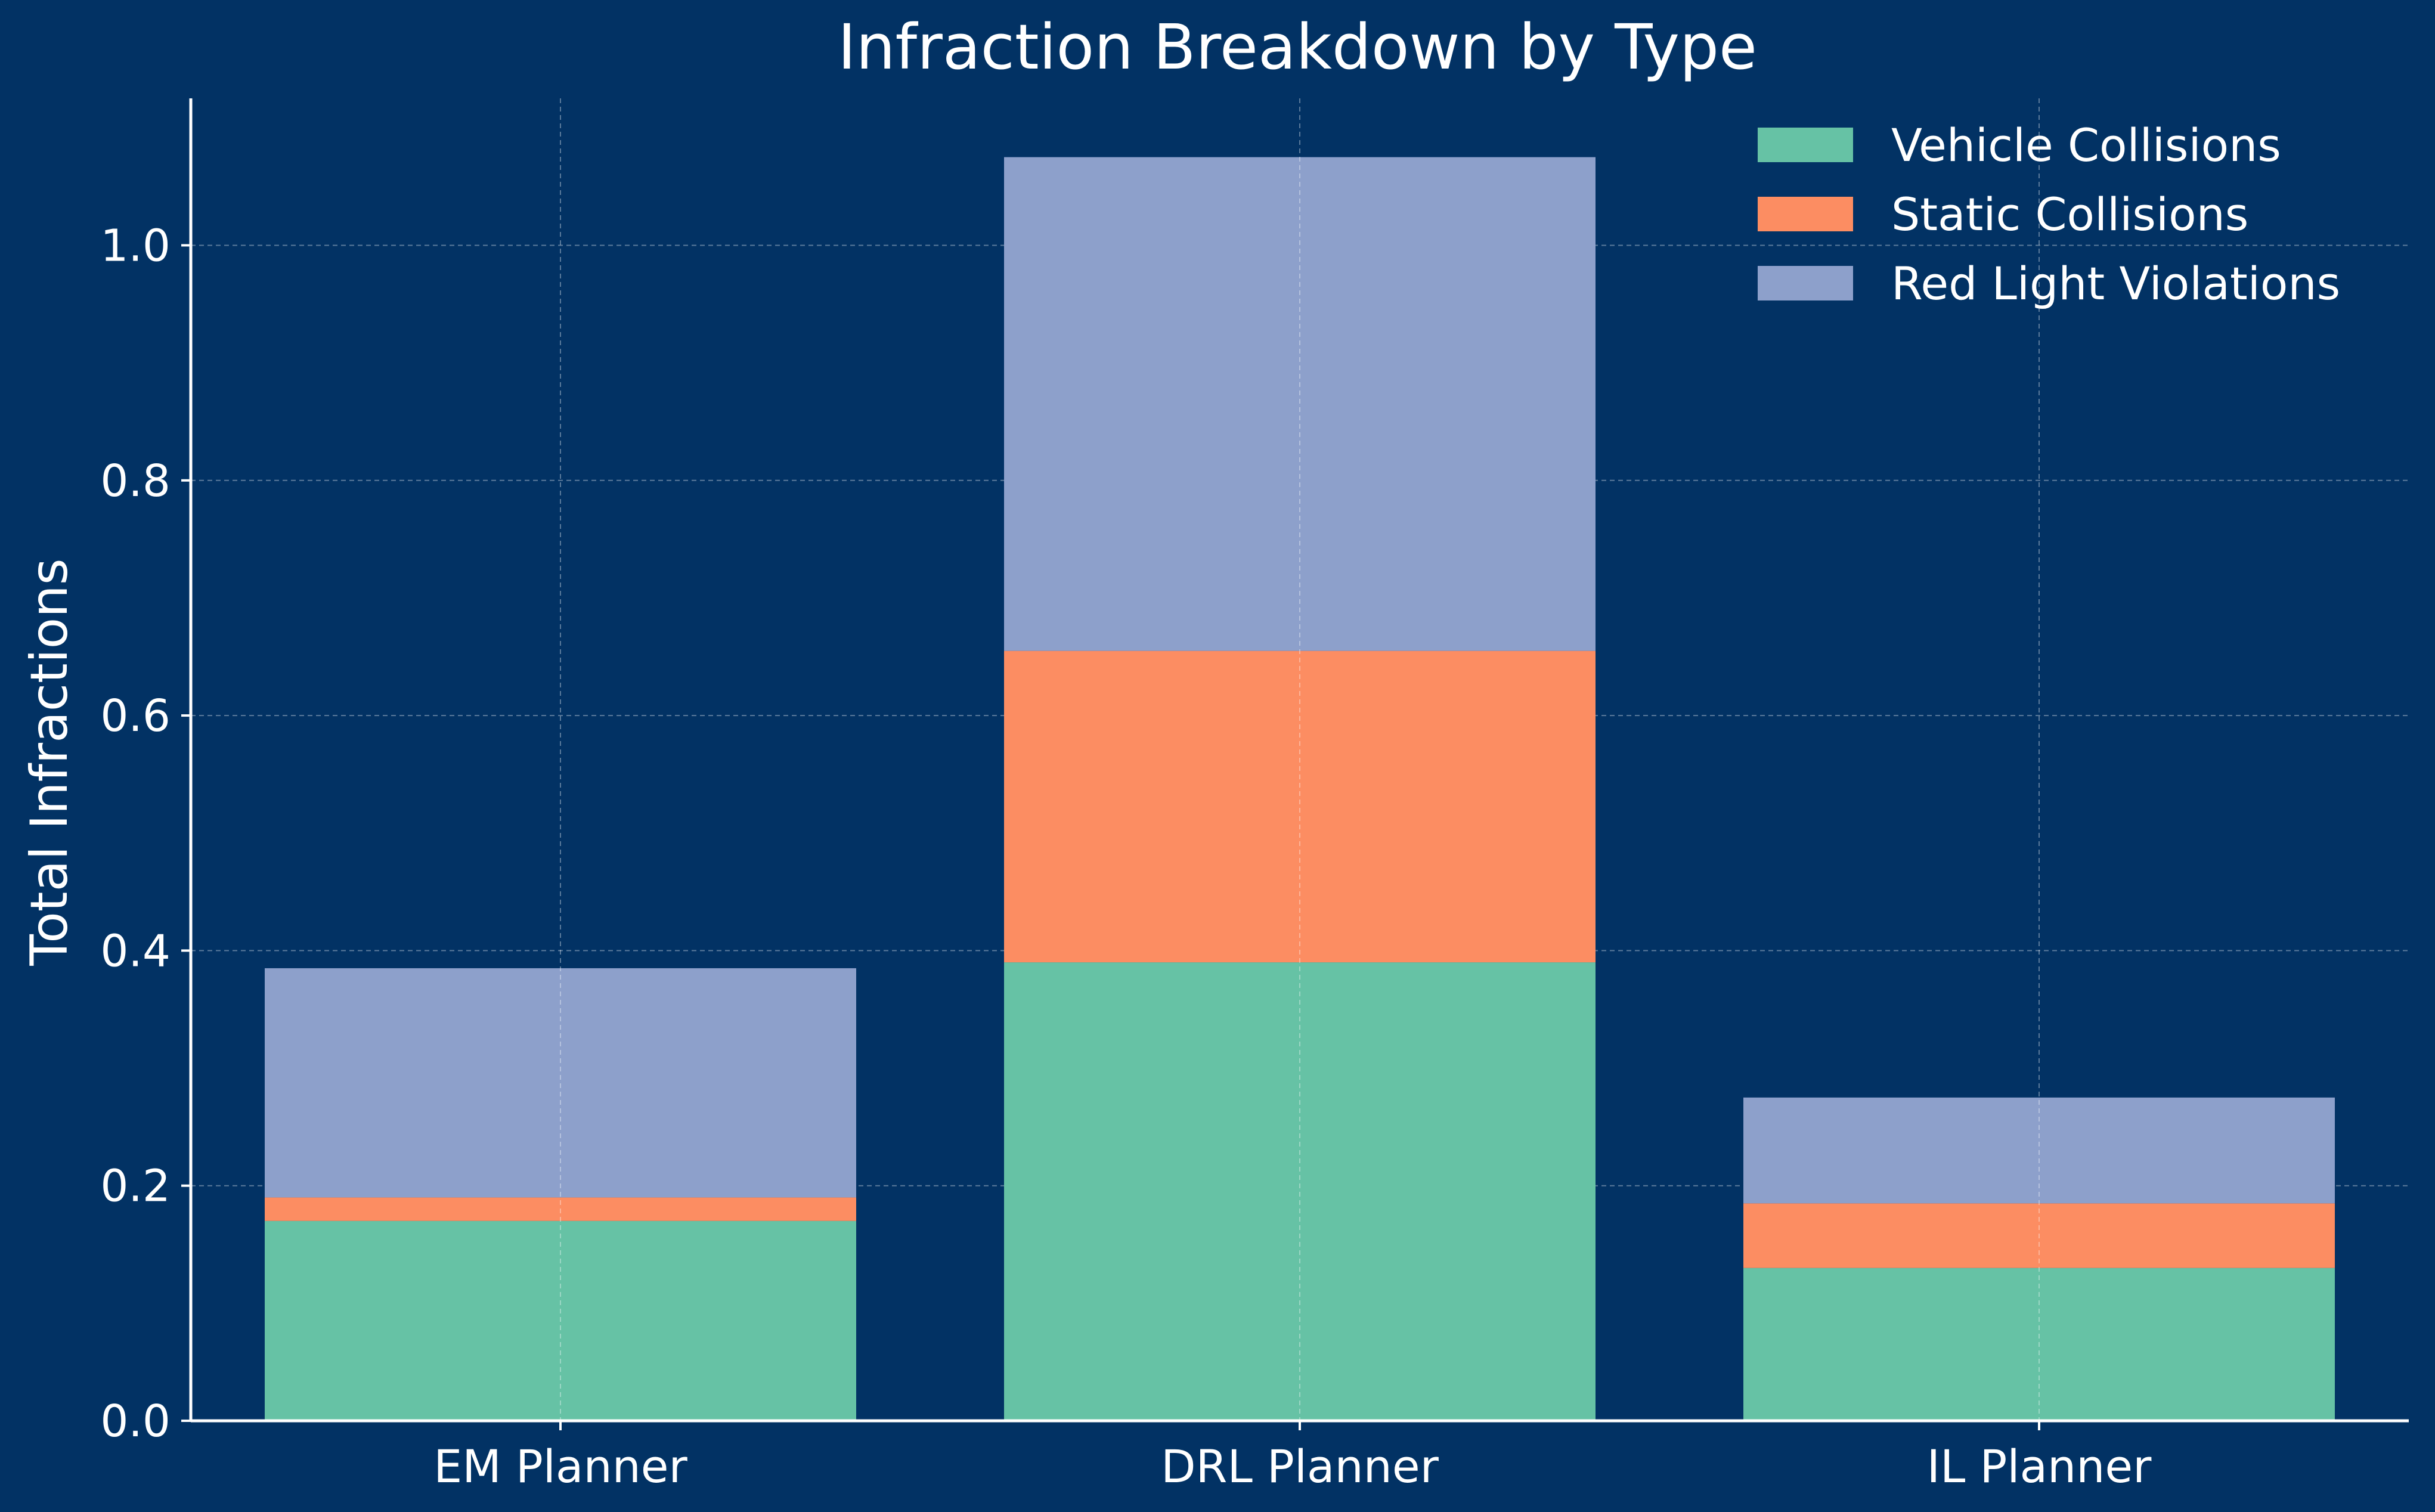 The height and width of the screenshot is (1512, 2435). Describe the element at coordinates (135, 951) in the screenshot. I see `y-tick-label: 0.4` at that location.